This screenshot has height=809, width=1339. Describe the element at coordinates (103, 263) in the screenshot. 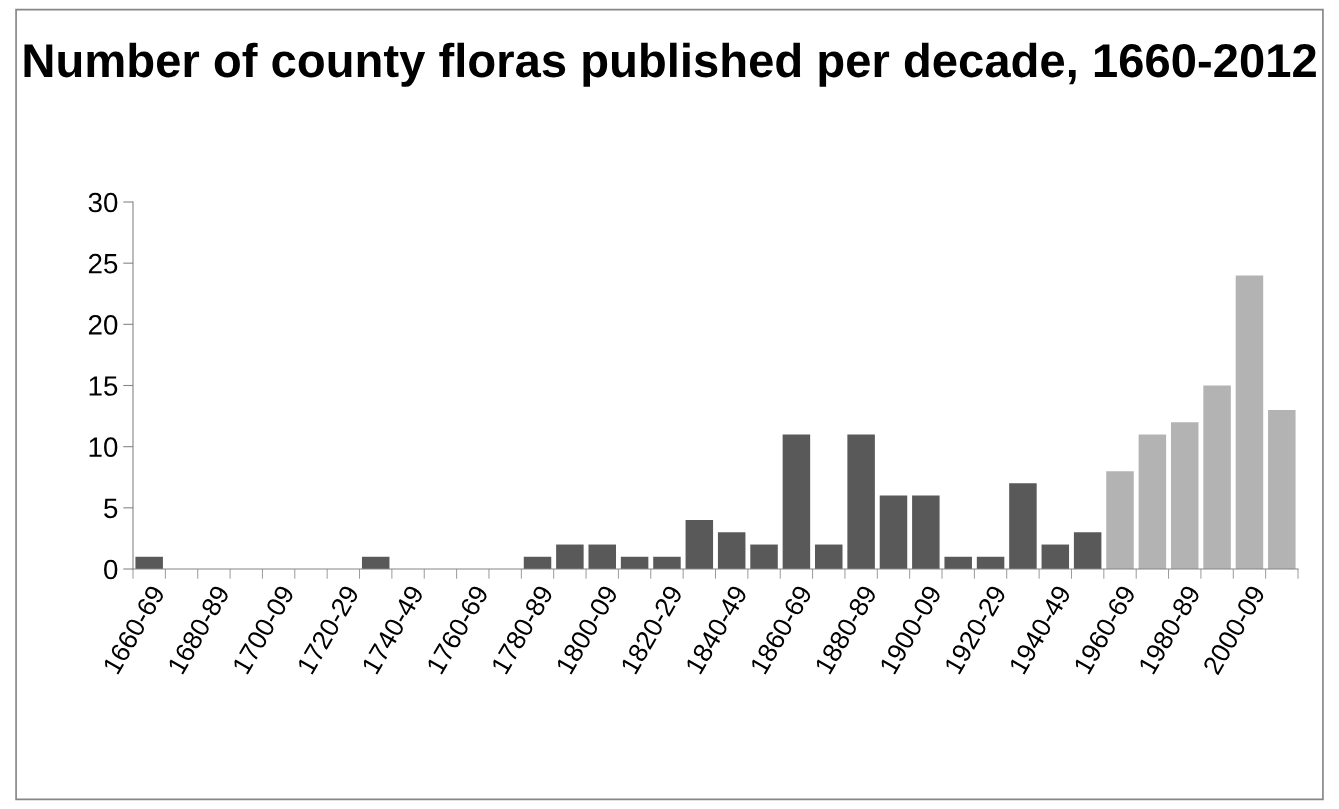

I see `y-tick-label: 25` at that location.